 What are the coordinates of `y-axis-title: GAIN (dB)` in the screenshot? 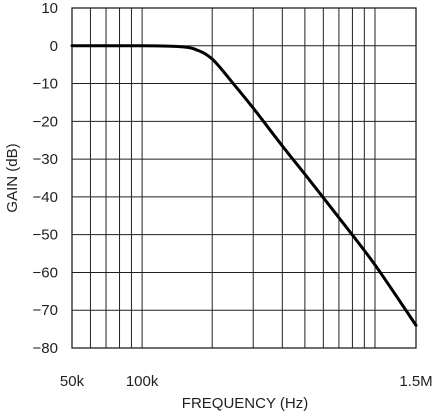 It's located at (12, 177).